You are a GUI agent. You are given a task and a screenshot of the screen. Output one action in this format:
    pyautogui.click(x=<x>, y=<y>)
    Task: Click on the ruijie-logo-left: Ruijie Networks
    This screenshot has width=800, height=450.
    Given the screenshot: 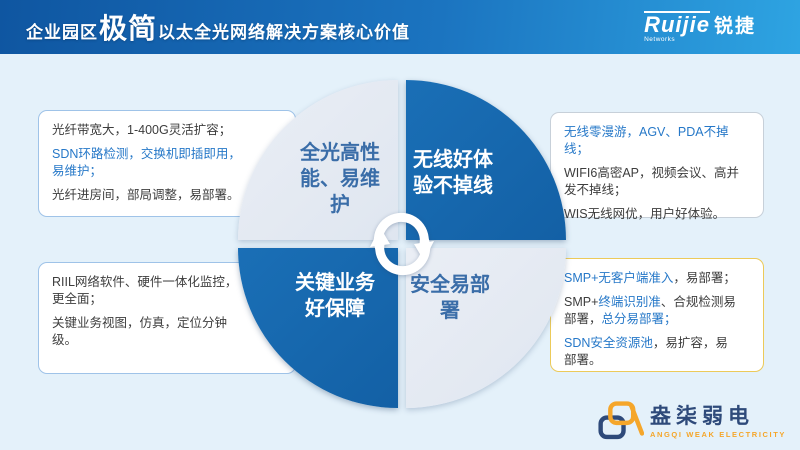 What is the action you would take?
    pyautogui.click(x=677, y=27)
    